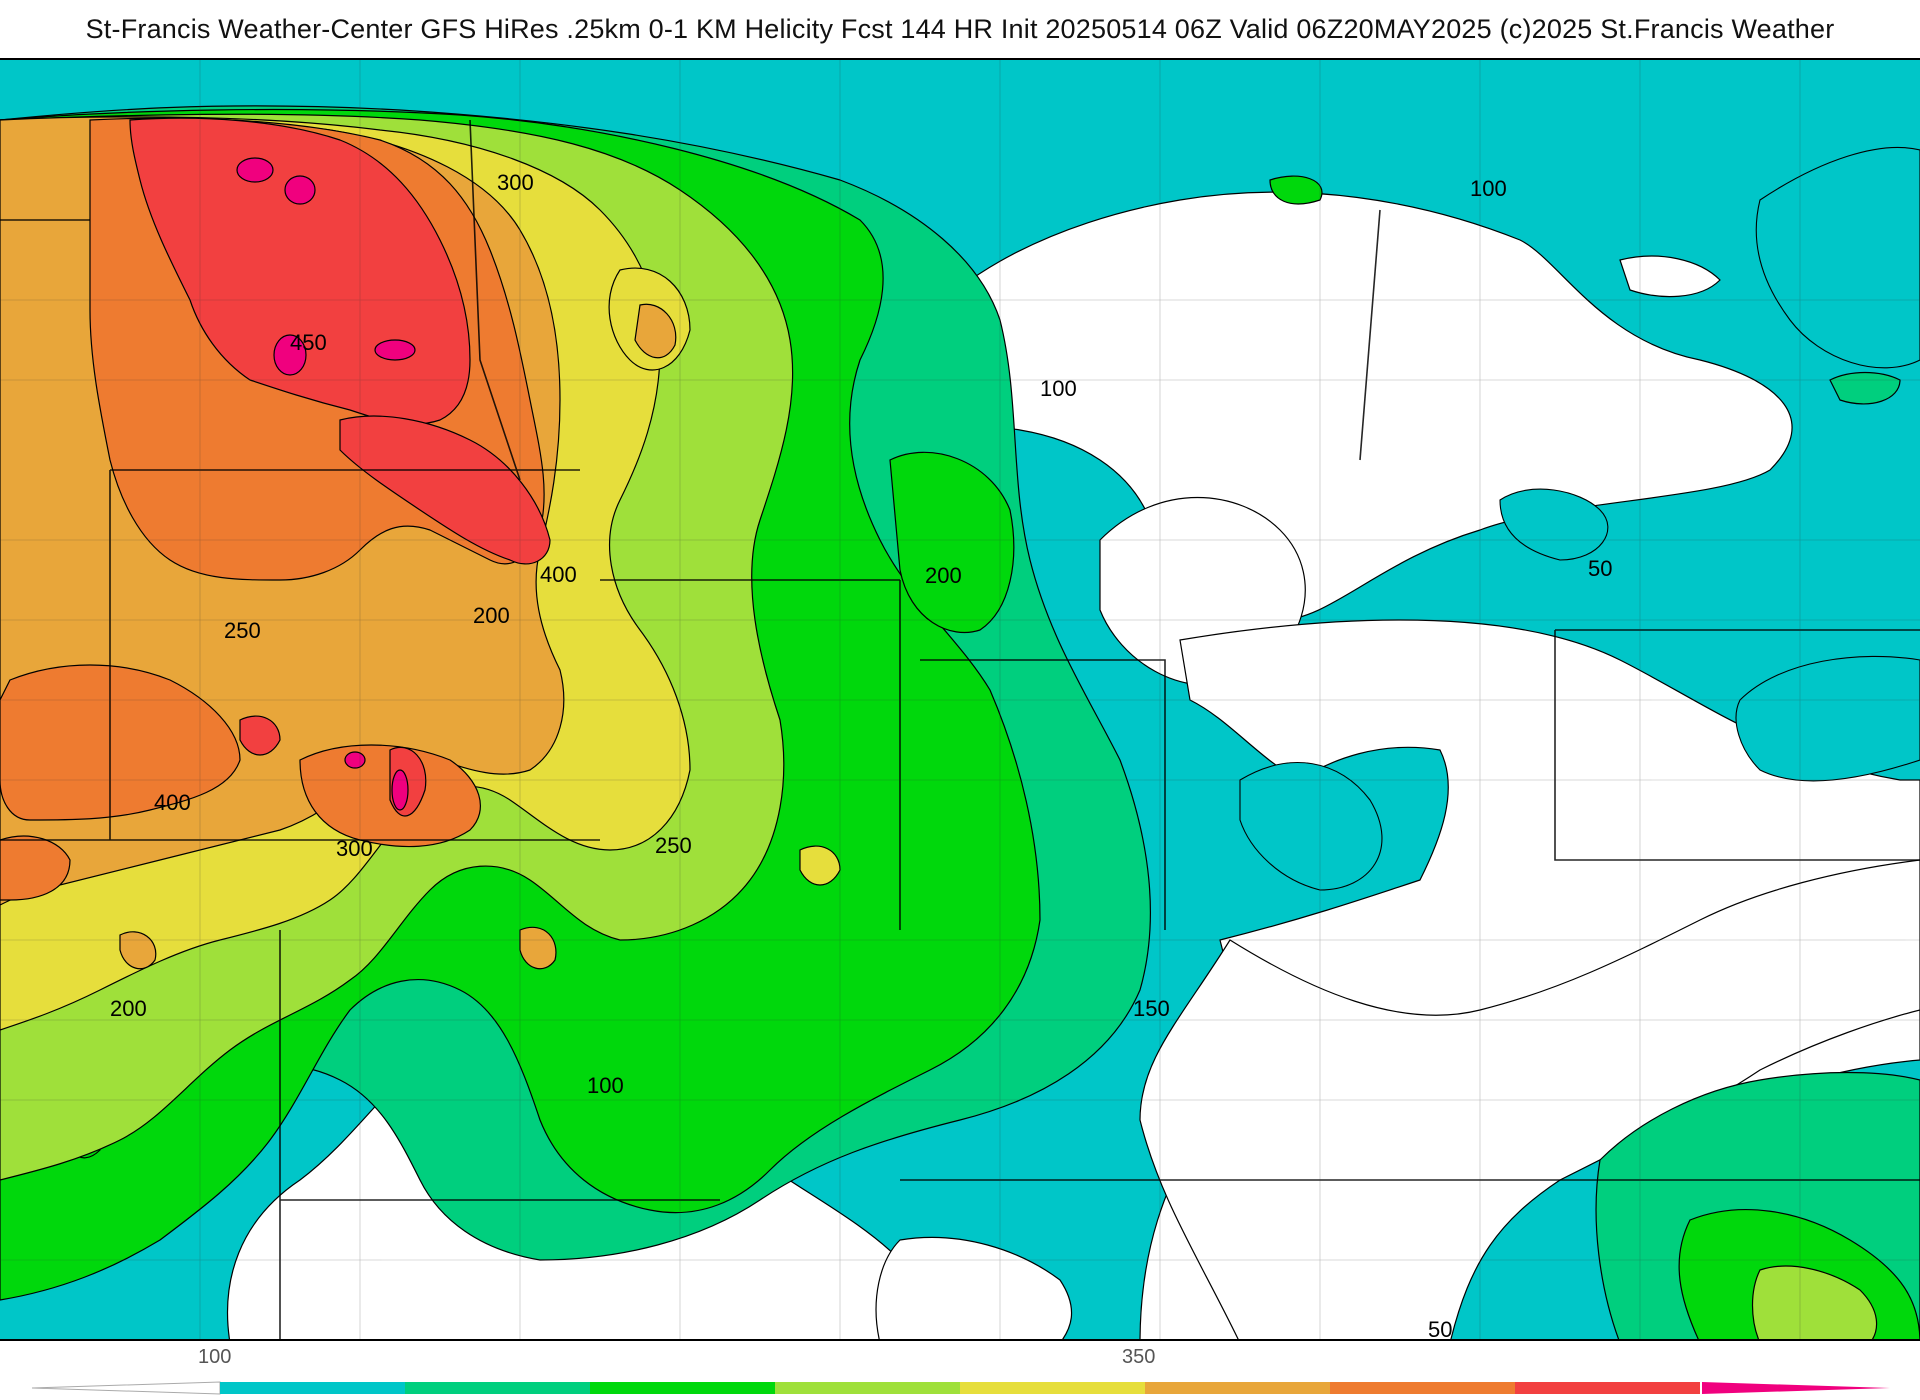 Image resolution: width=1920 pixels, height=1400 pixels. What do you see at coordinates (1139, 1357) in the screenshot?
I see `legend-tick-label: 350` at bounding box center [1139, 1357].